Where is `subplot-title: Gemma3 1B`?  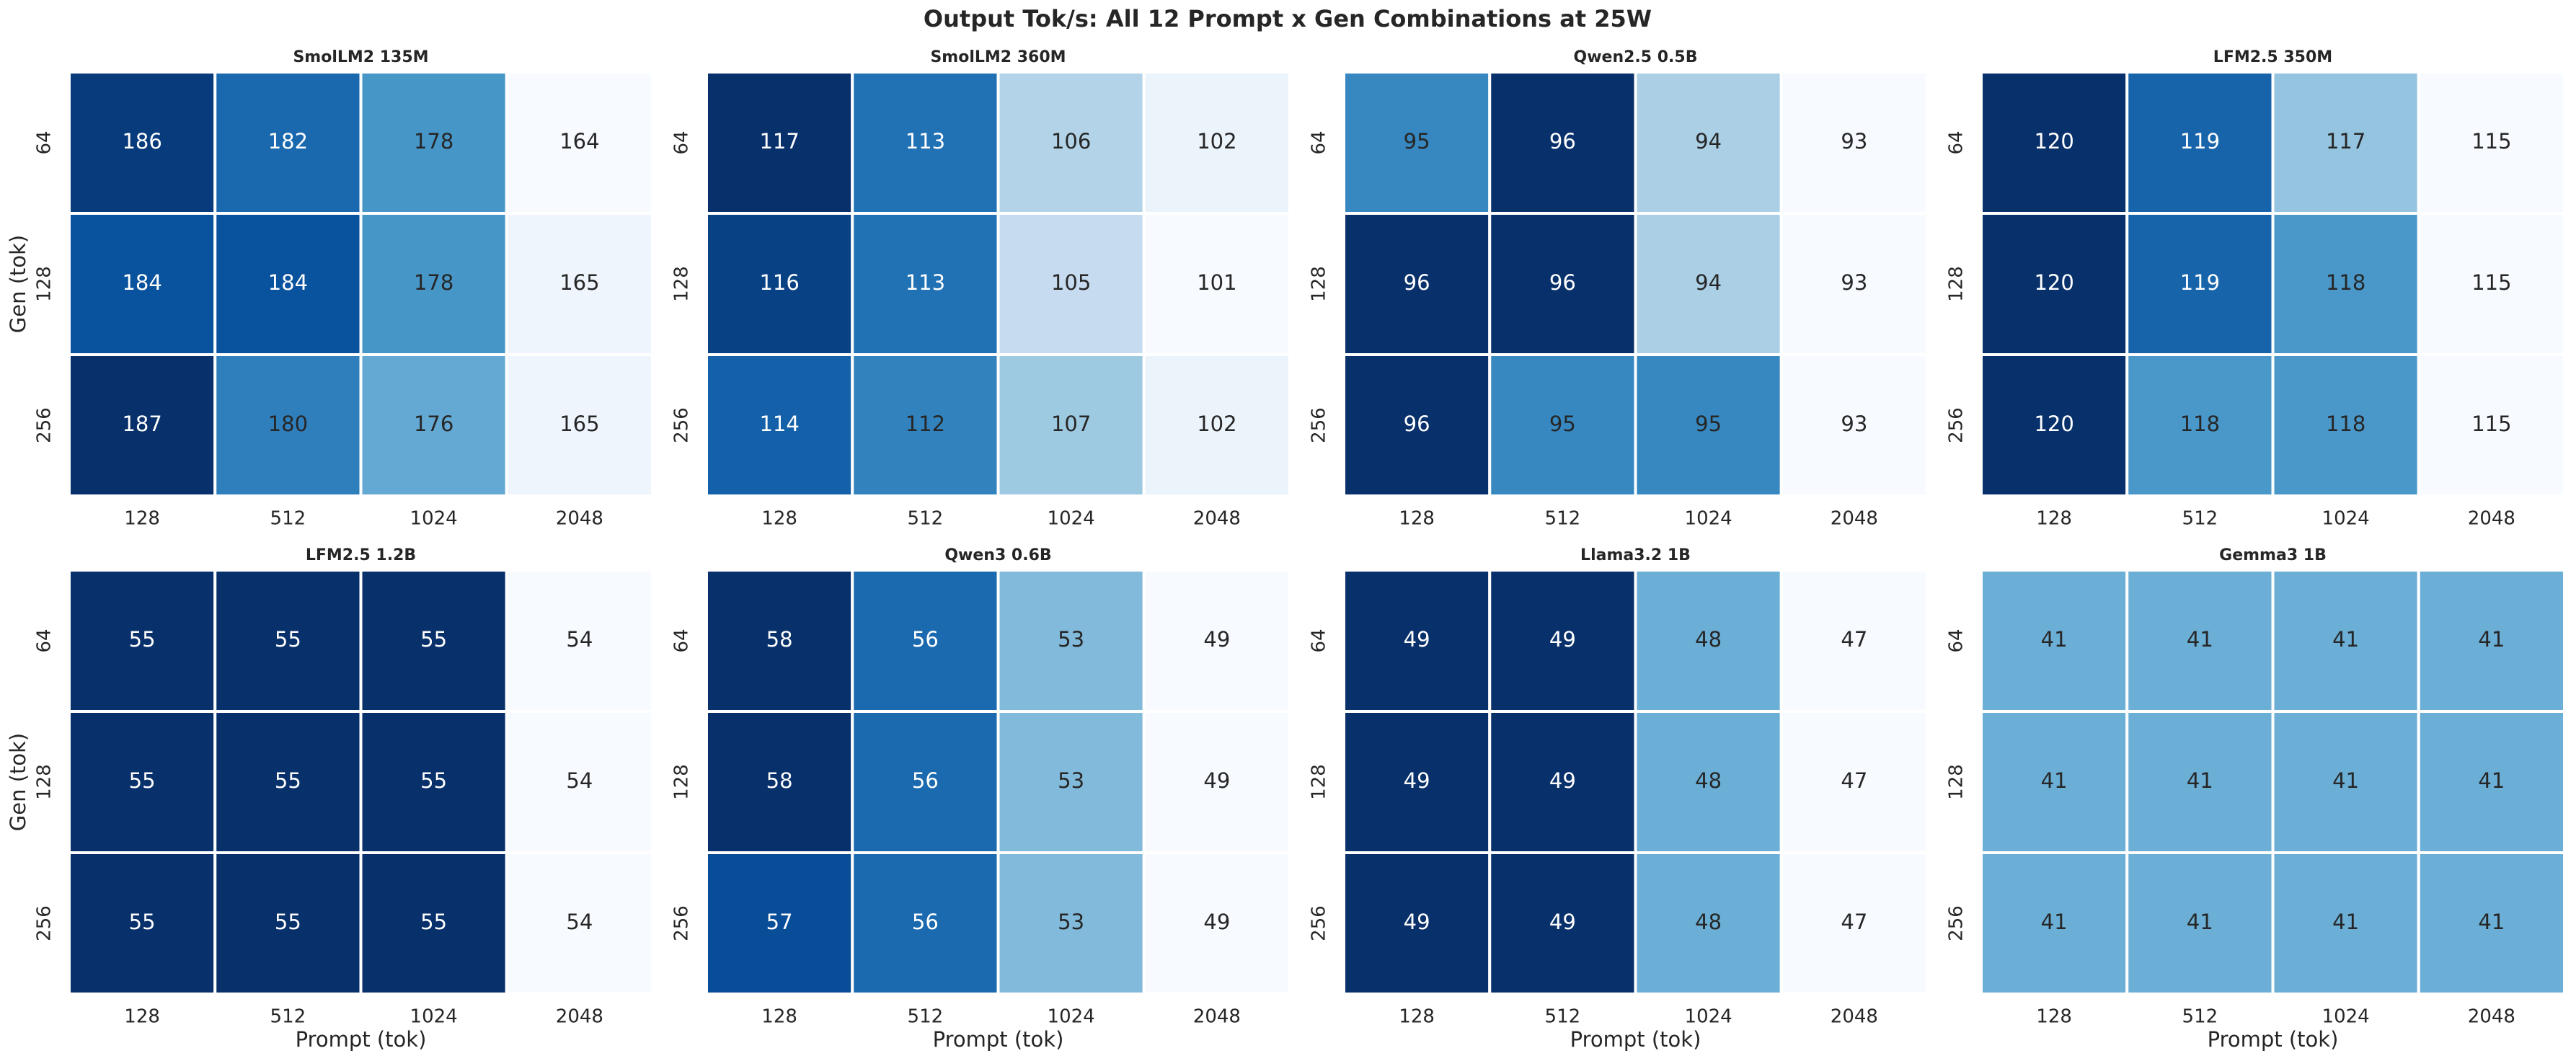
subplot-title: Gemma3 1B is located at coordinates (2273, 555).